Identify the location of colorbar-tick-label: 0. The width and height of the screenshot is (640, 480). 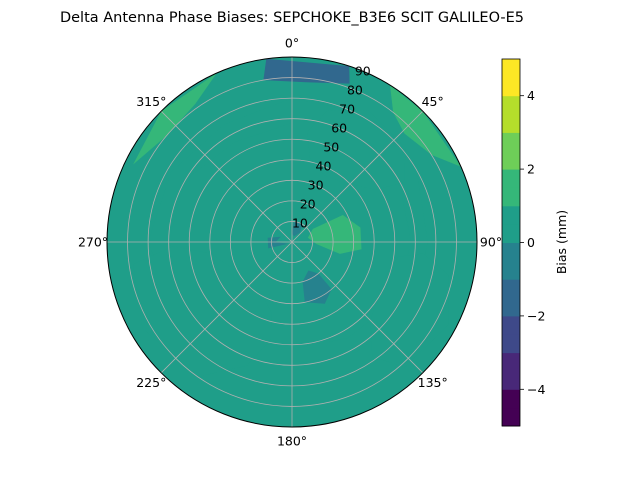
(531, 242).